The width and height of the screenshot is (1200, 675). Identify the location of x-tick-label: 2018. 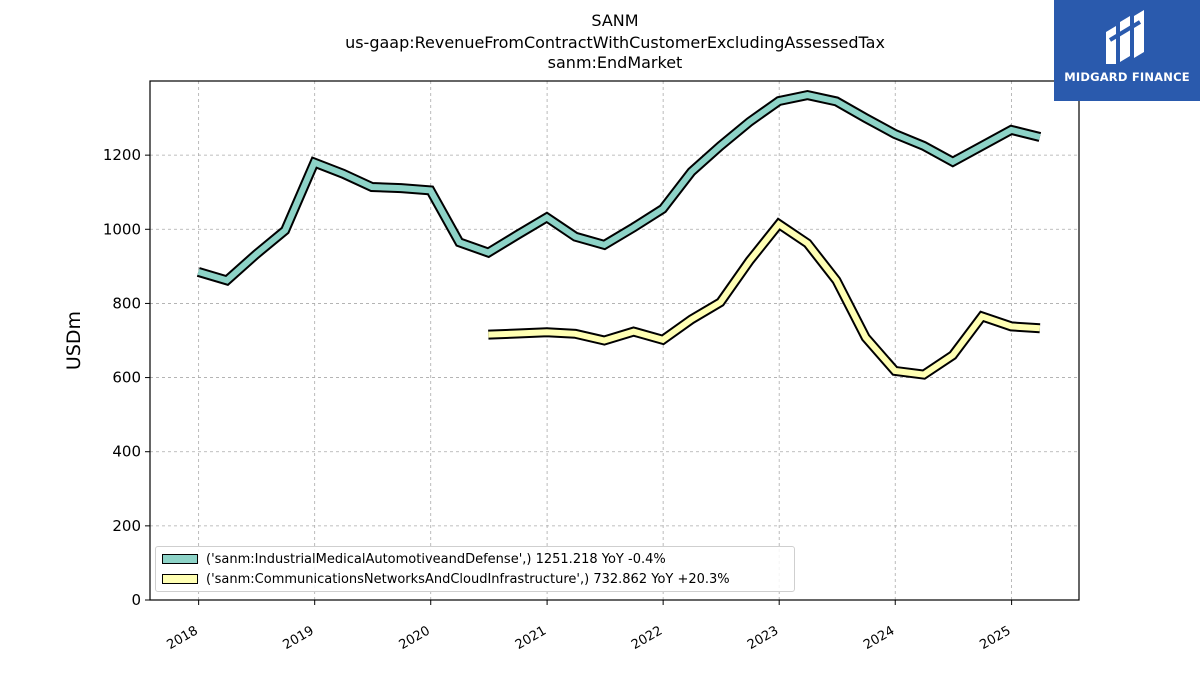
(182, 638).